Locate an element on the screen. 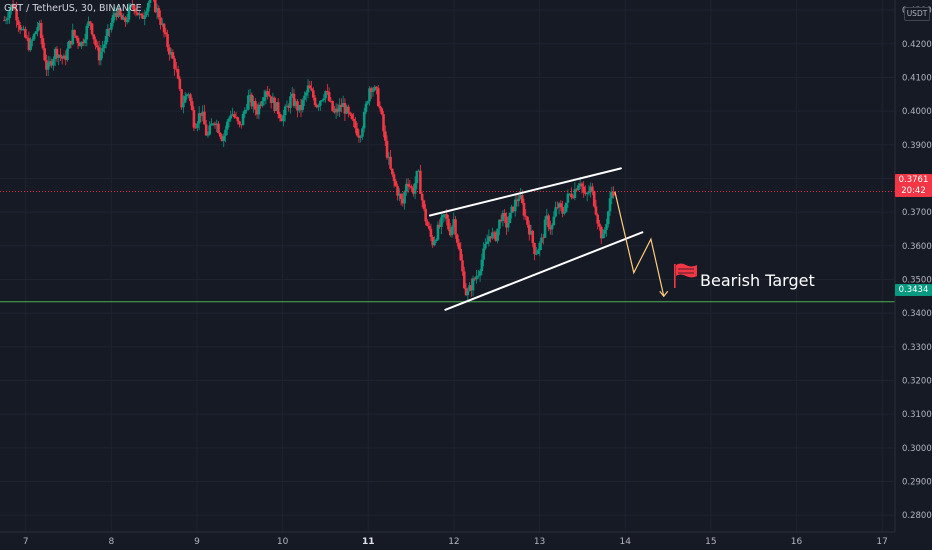 This screenshot has height=550, width=932. time-tick-label: 15 is located at coordinates (710, 542).